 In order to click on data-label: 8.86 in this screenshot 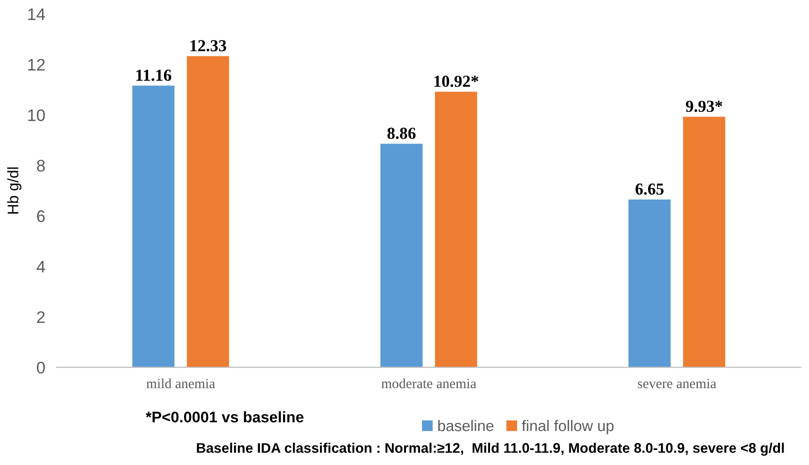, I will do `click(401, 133)`.